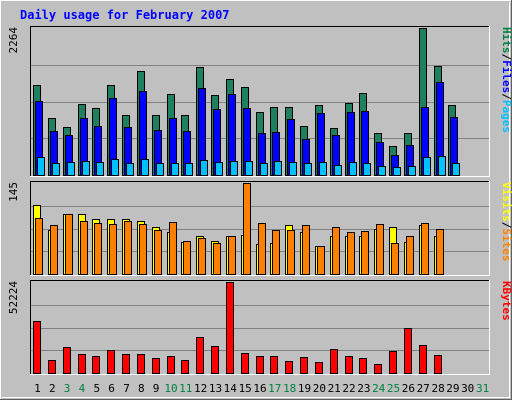 The height and width of the screenshot is (400, 512). What do you see at coordinates (334, 388) in the screenshot?
I see `x-tick-label-21: 21` at bounding box center [334, 388].